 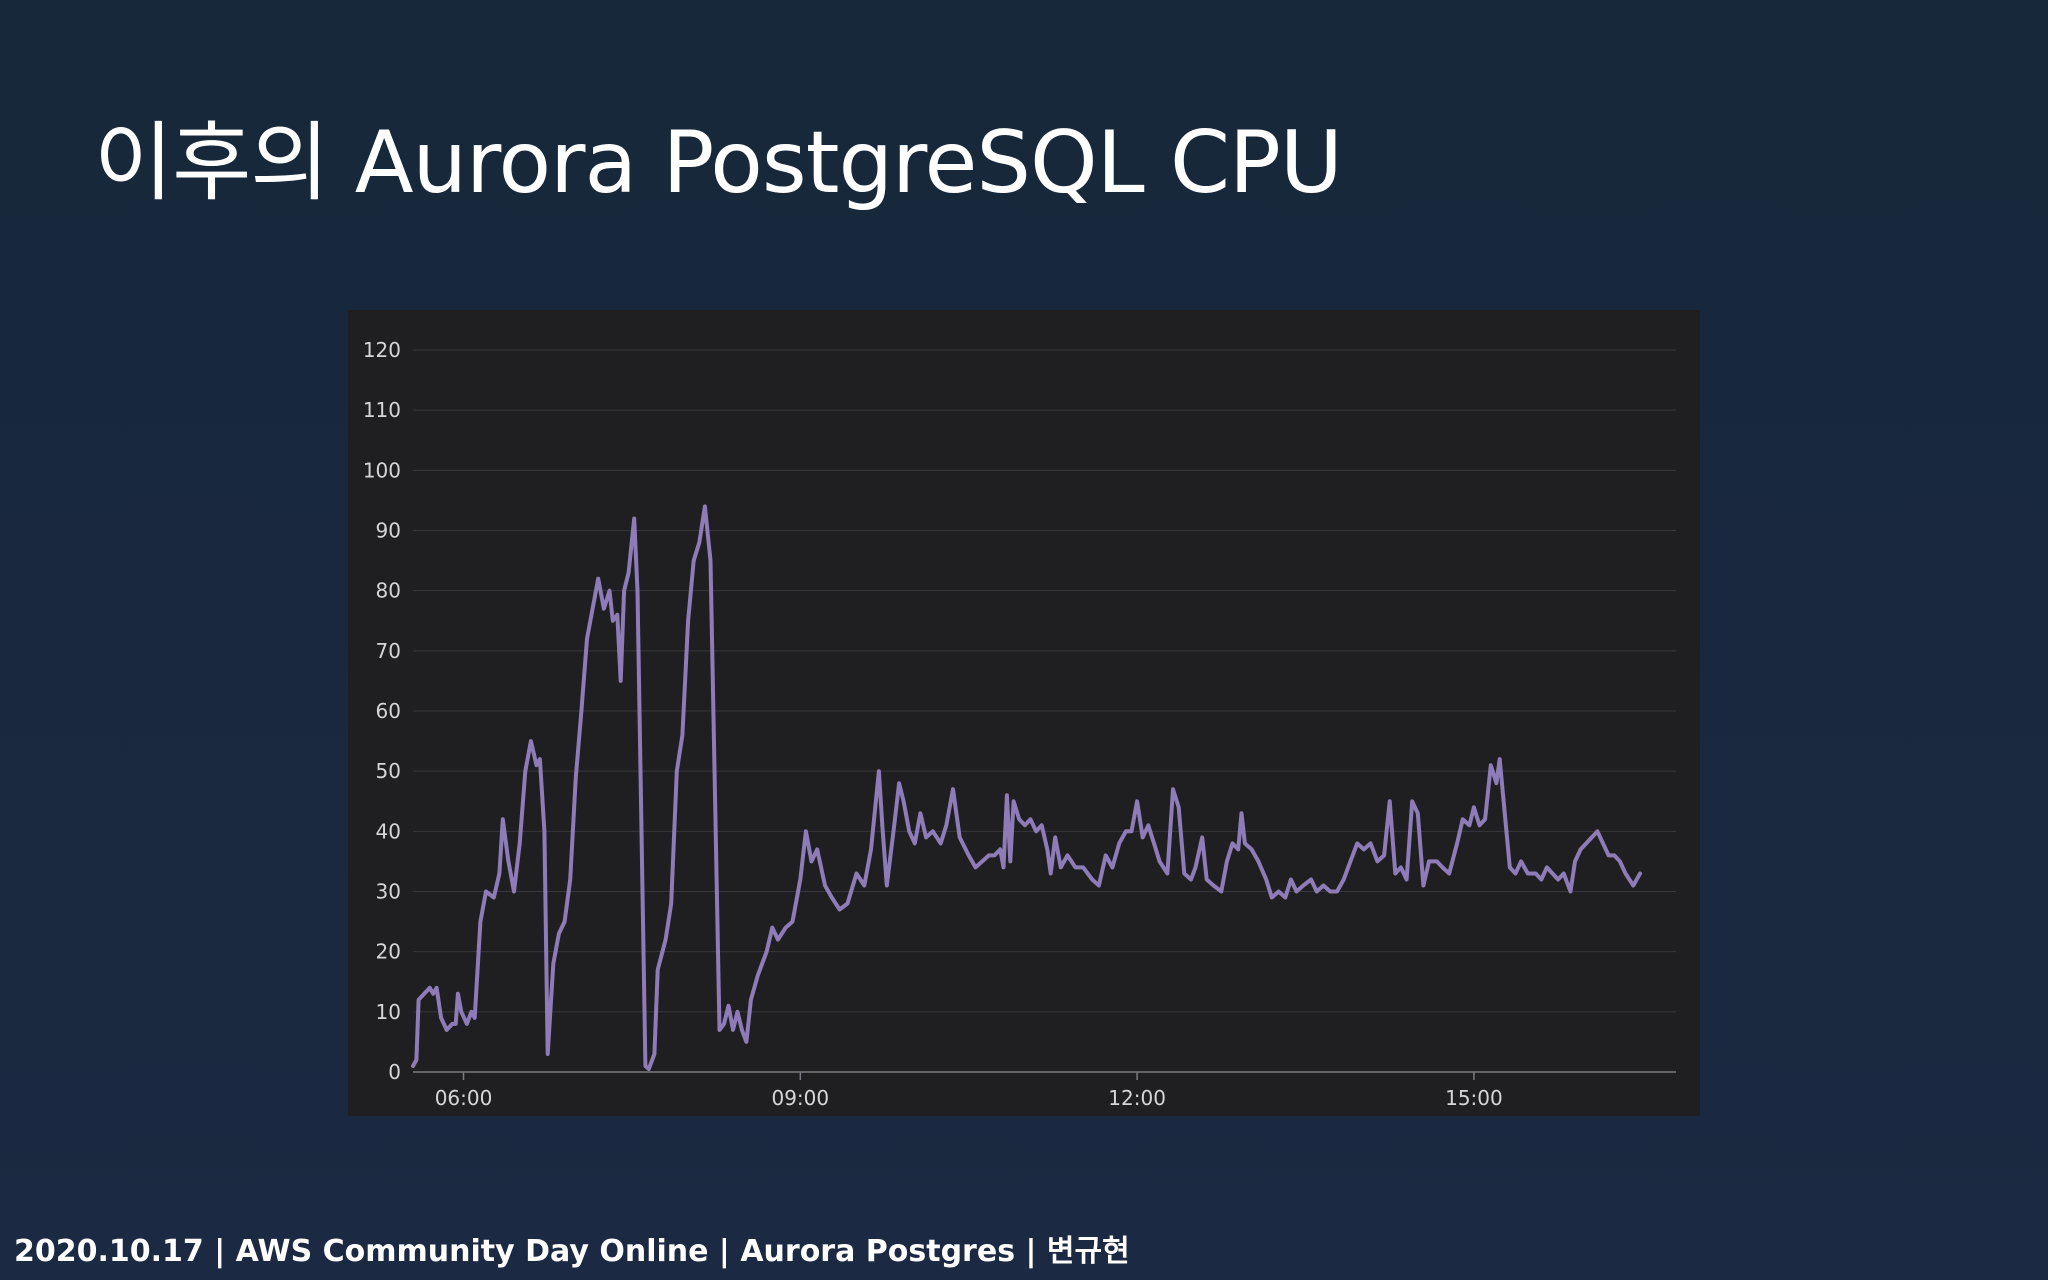 What do you see at coordinates (388, 892) in the screenshot?
I see `y-tick-label: 30` at bounding box center [388, 892].